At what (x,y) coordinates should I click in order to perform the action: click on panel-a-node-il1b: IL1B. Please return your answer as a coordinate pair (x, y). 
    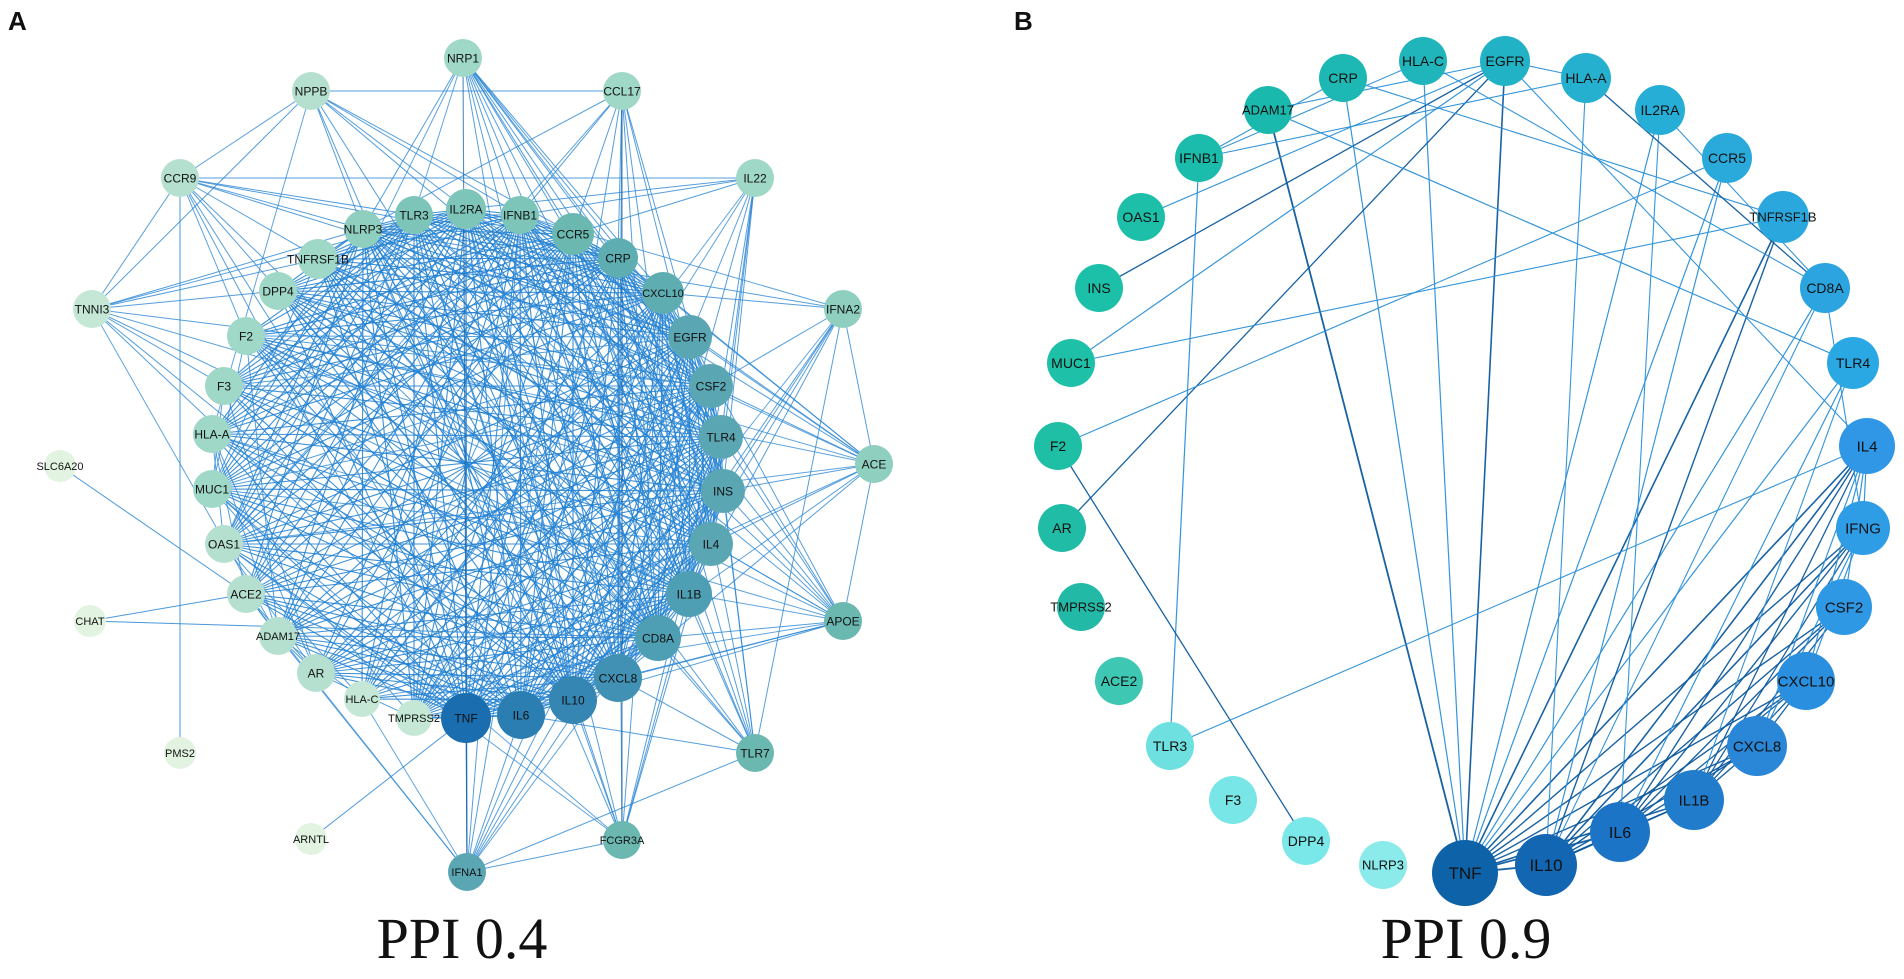
    Looking at the image, I should click on (689, 594).